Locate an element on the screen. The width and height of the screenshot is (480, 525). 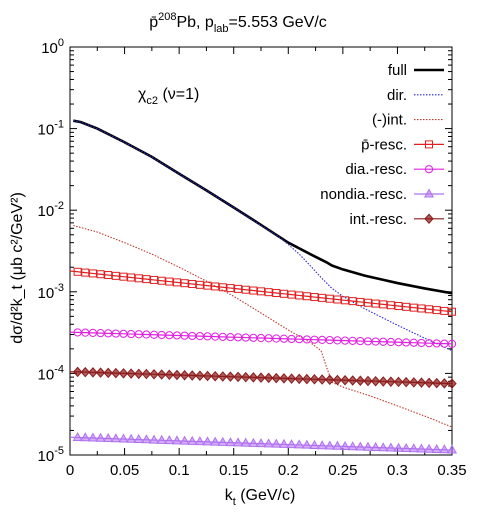
title-sup: 208 is located at coordinates (167, 17).